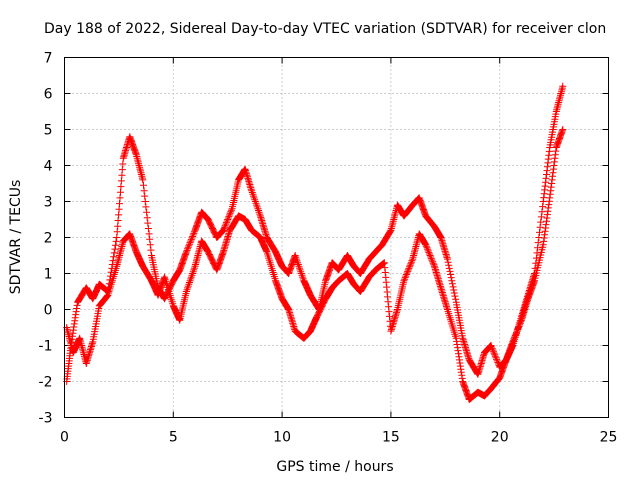  I want to click on y-tick-label: 7, so click(48, 59).